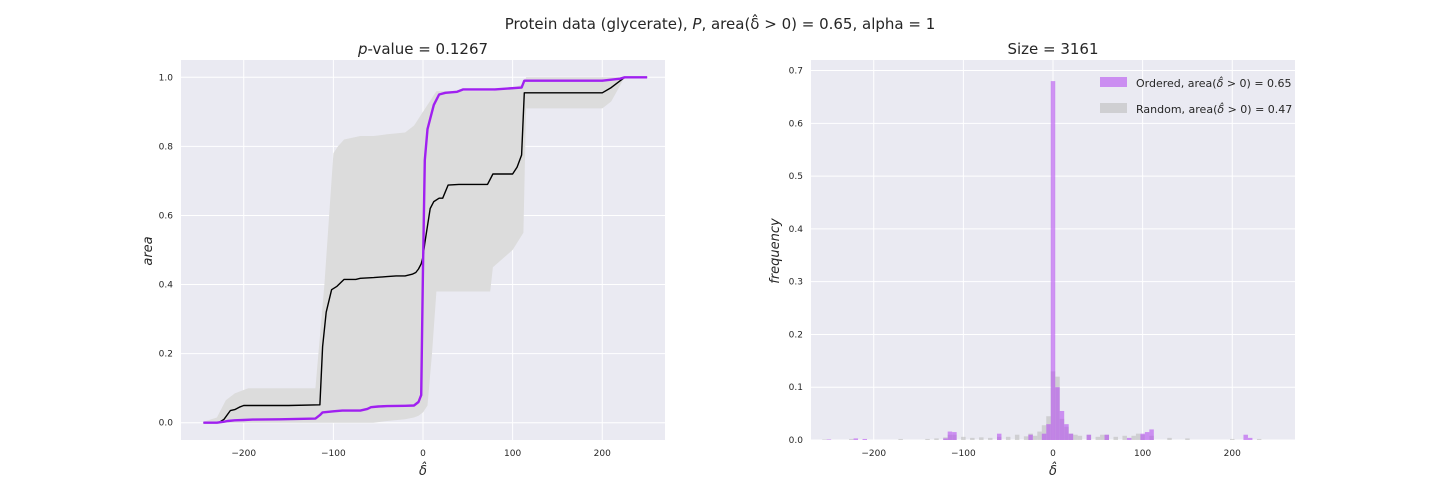 The image size is (1440, 504). I want to click on right-y-tick-label: 0.1, so click(796, 388).